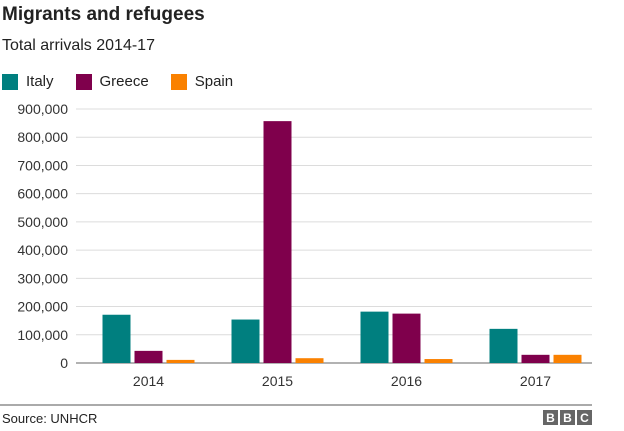 The image size is (624, 431). Describe the element at coordinates (438, 361) in the screenshot. I see `bar-spain-2016` at that location.